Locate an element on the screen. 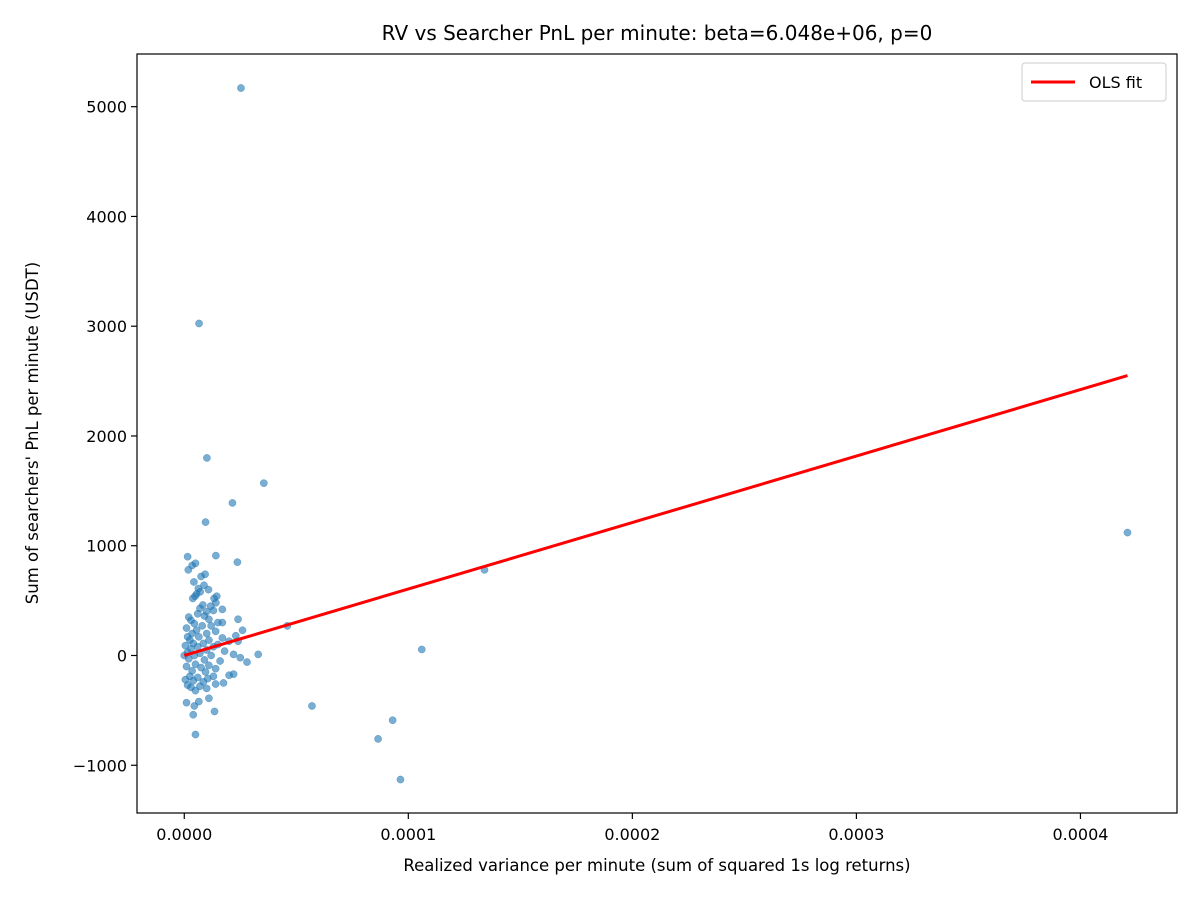  y-tick-label: 2000 is located at coordinates (106, 436).